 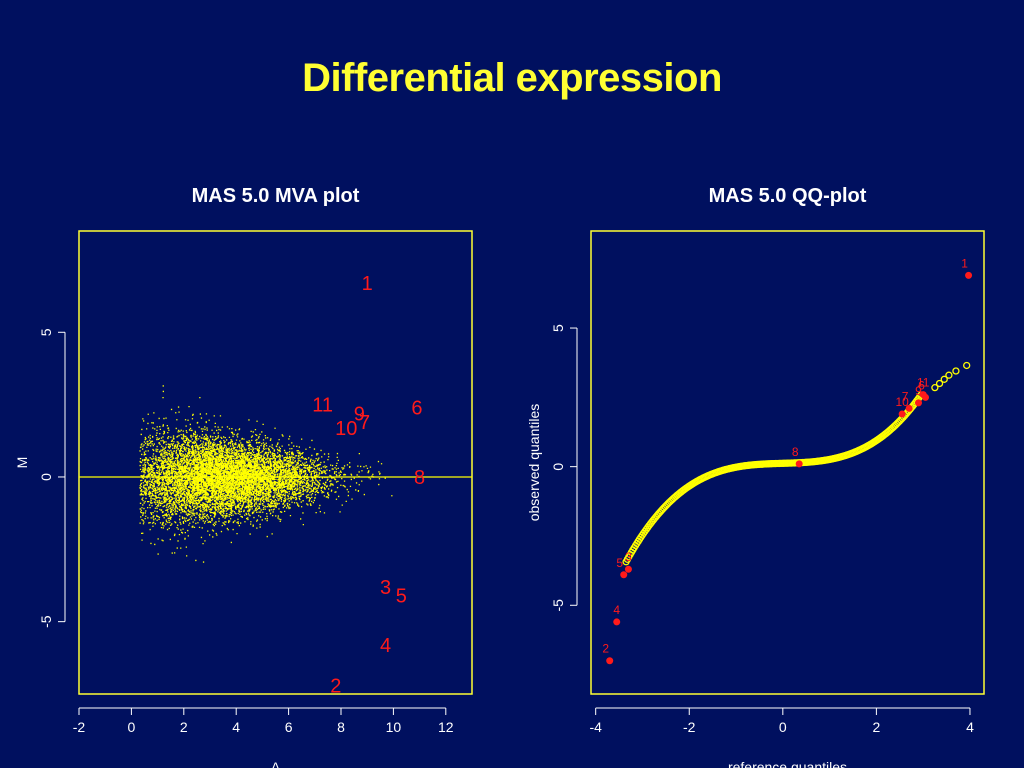 What do you see at coordinates (905, 396) in the screenshot?
I see `qq-highlight-label: 7` at bounding box center [905, 396].